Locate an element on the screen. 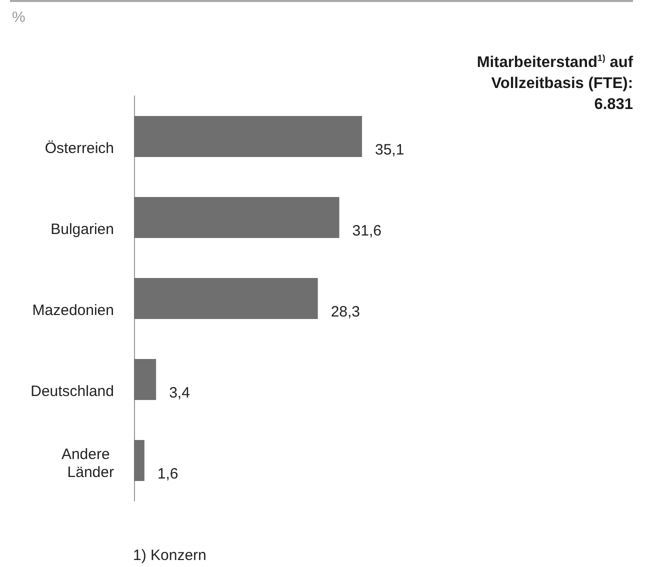 The width and height of the screenshot is (666, 567). data-label: 3,4 is located at coordinates (179, 393).